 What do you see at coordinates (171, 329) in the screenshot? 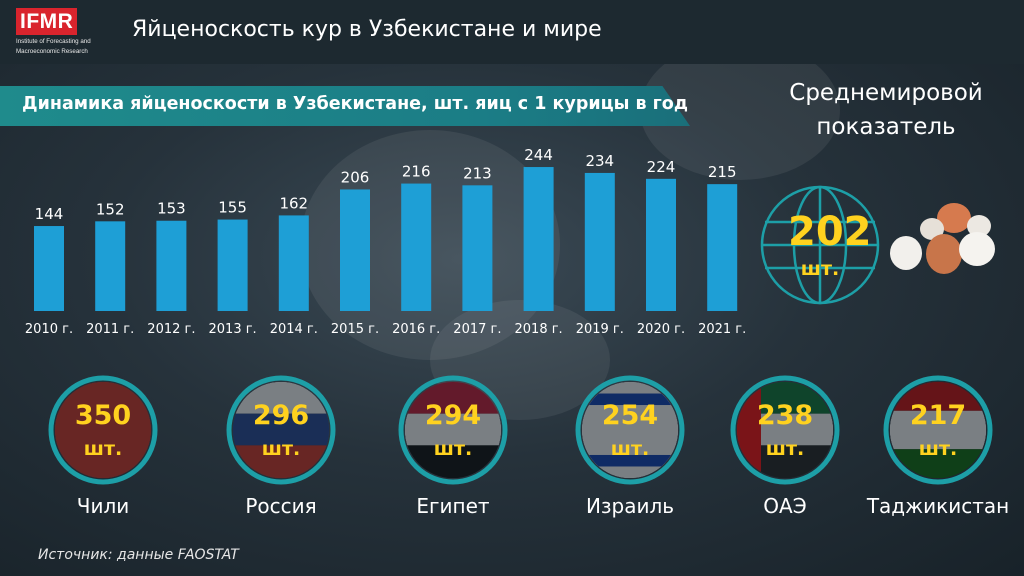
I see `x-tick-label: 2012 г.` at bounding box center [171, 329].